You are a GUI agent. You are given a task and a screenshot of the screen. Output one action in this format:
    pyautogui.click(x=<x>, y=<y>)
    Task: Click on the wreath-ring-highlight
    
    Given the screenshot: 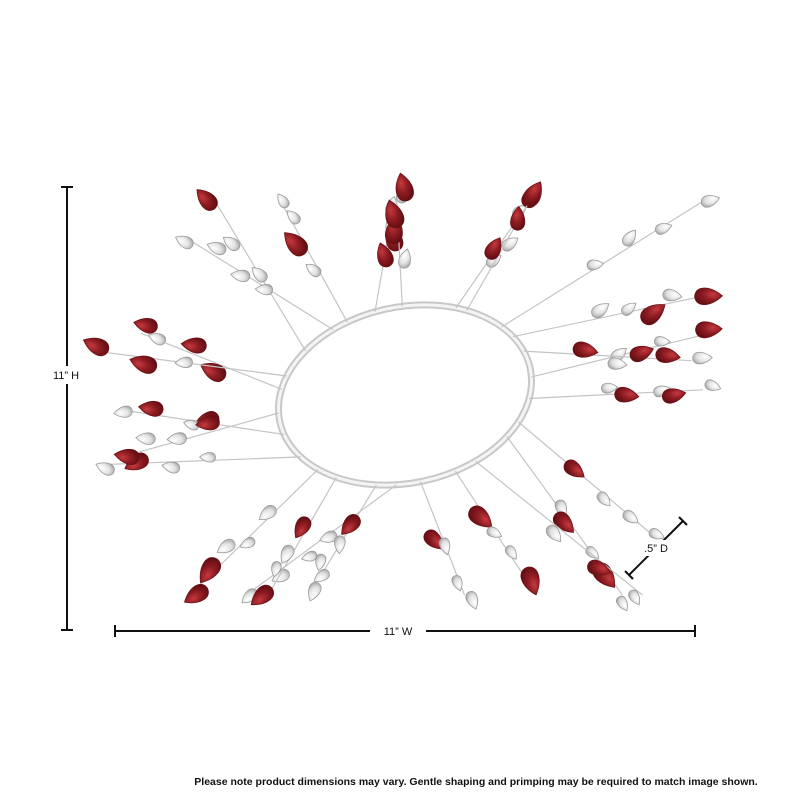 What is the action you would take?
    pyautogui.click(x=405, y=395)
    